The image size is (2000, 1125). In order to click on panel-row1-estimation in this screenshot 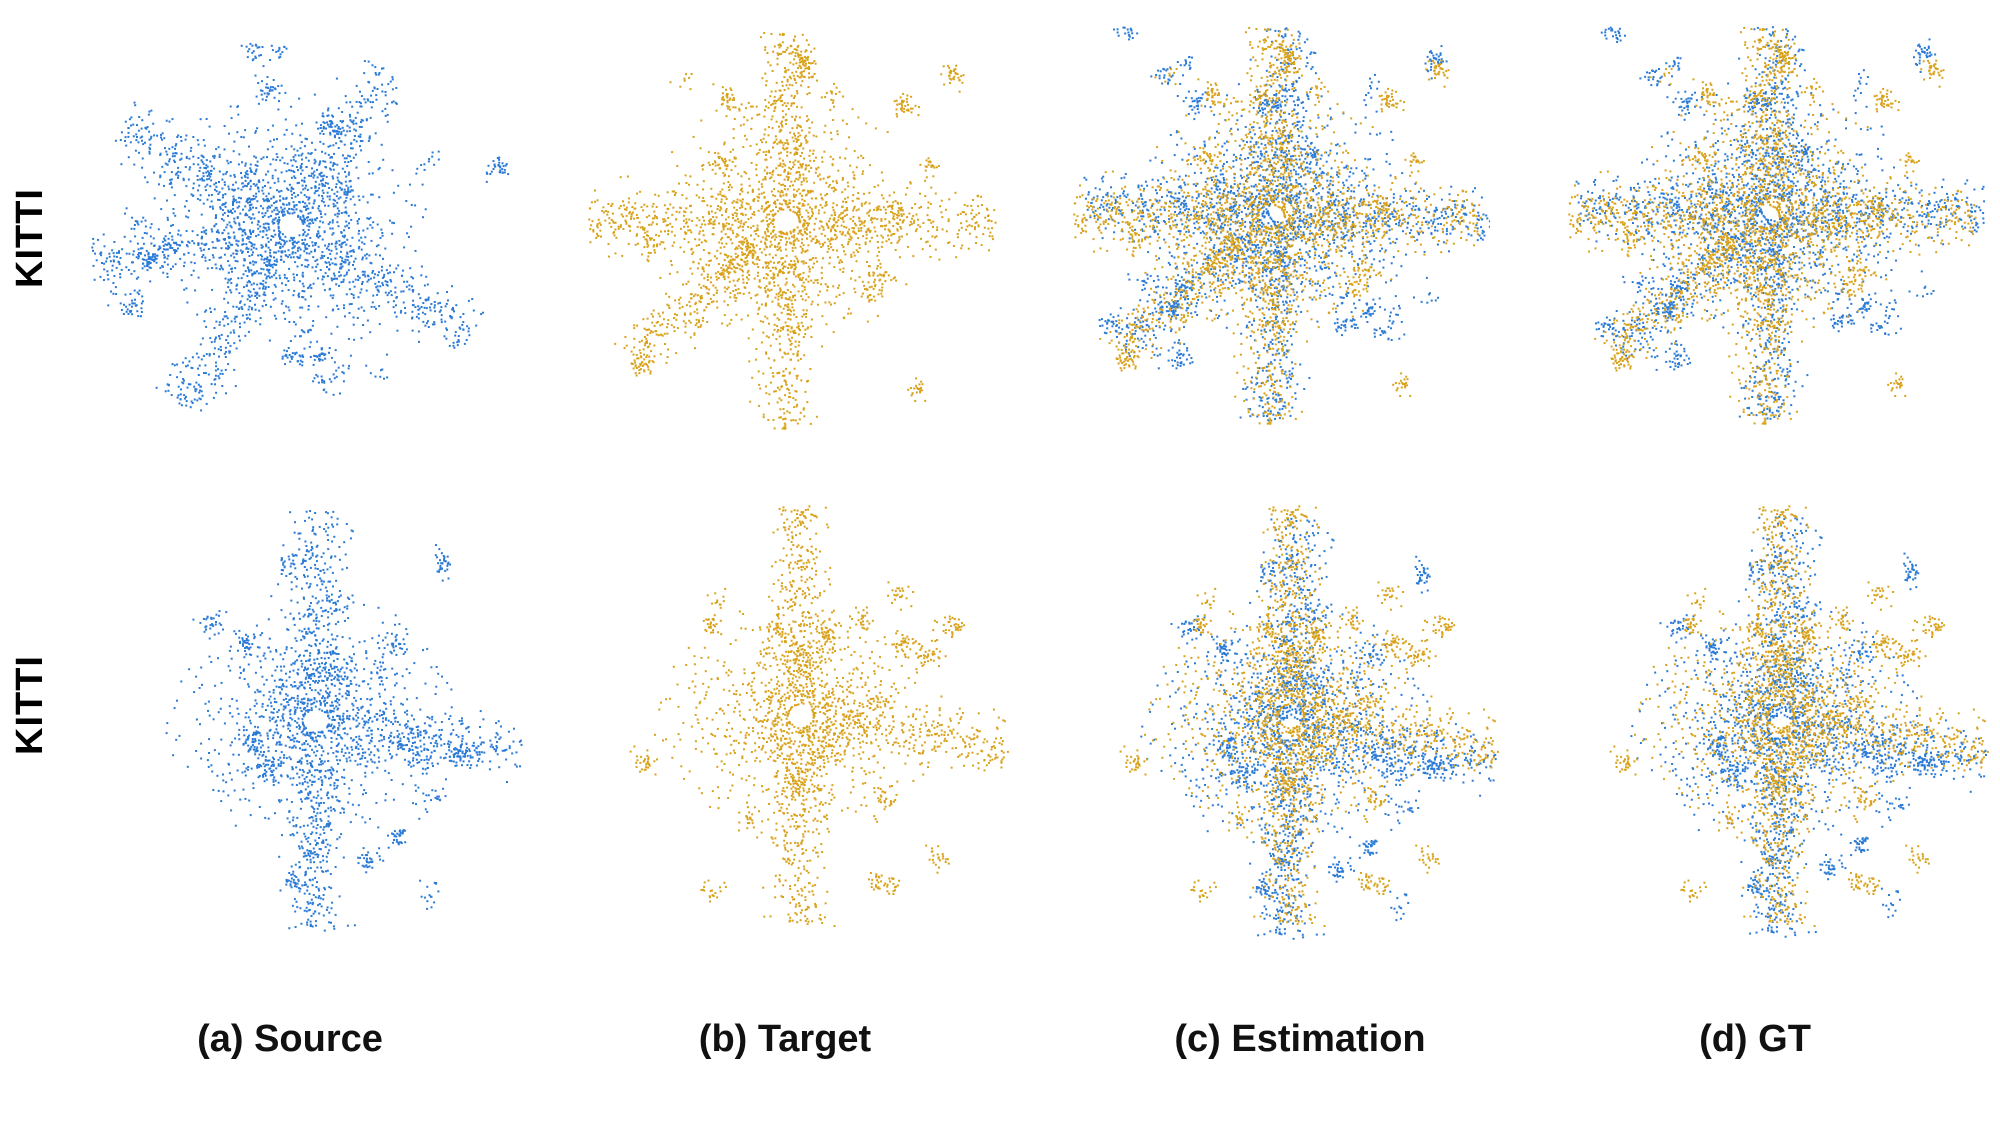, I will do `click(1280, 245)`.